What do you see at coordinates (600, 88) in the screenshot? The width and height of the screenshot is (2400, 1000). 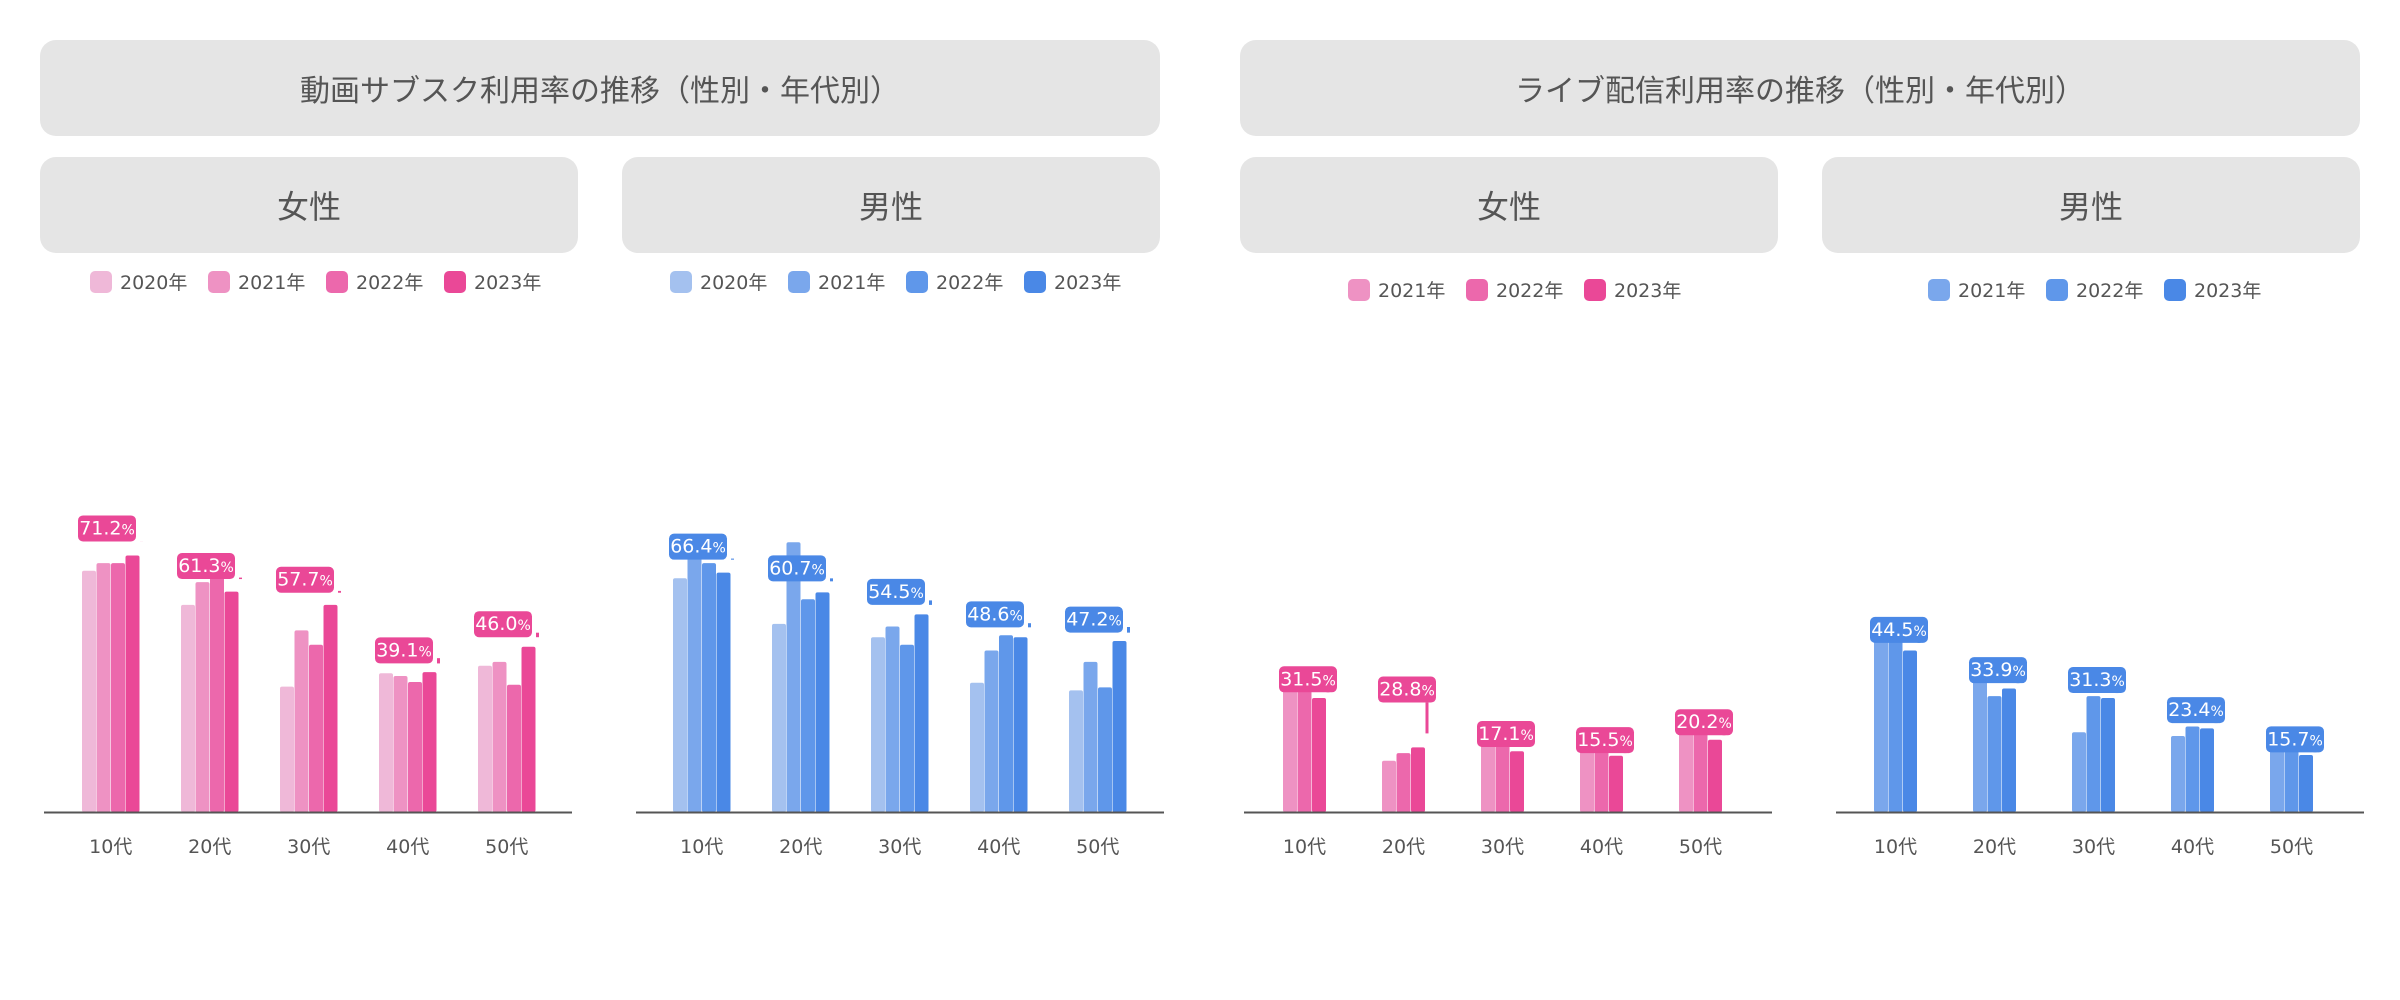 I see `group-title-video-subscription: 動画サブスク利用率の推移（性別・年代別）` at bounding box center [600, 88].